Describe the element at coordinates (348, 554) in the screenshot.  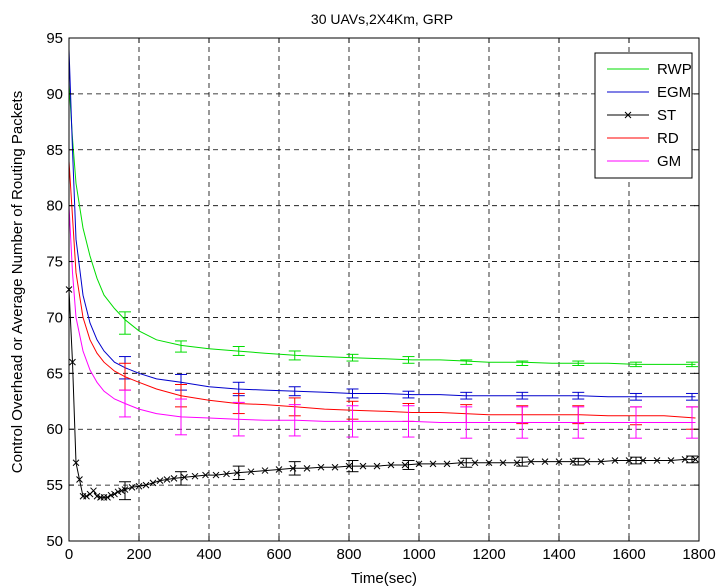
I see `x-tick-label: 800` at that location.